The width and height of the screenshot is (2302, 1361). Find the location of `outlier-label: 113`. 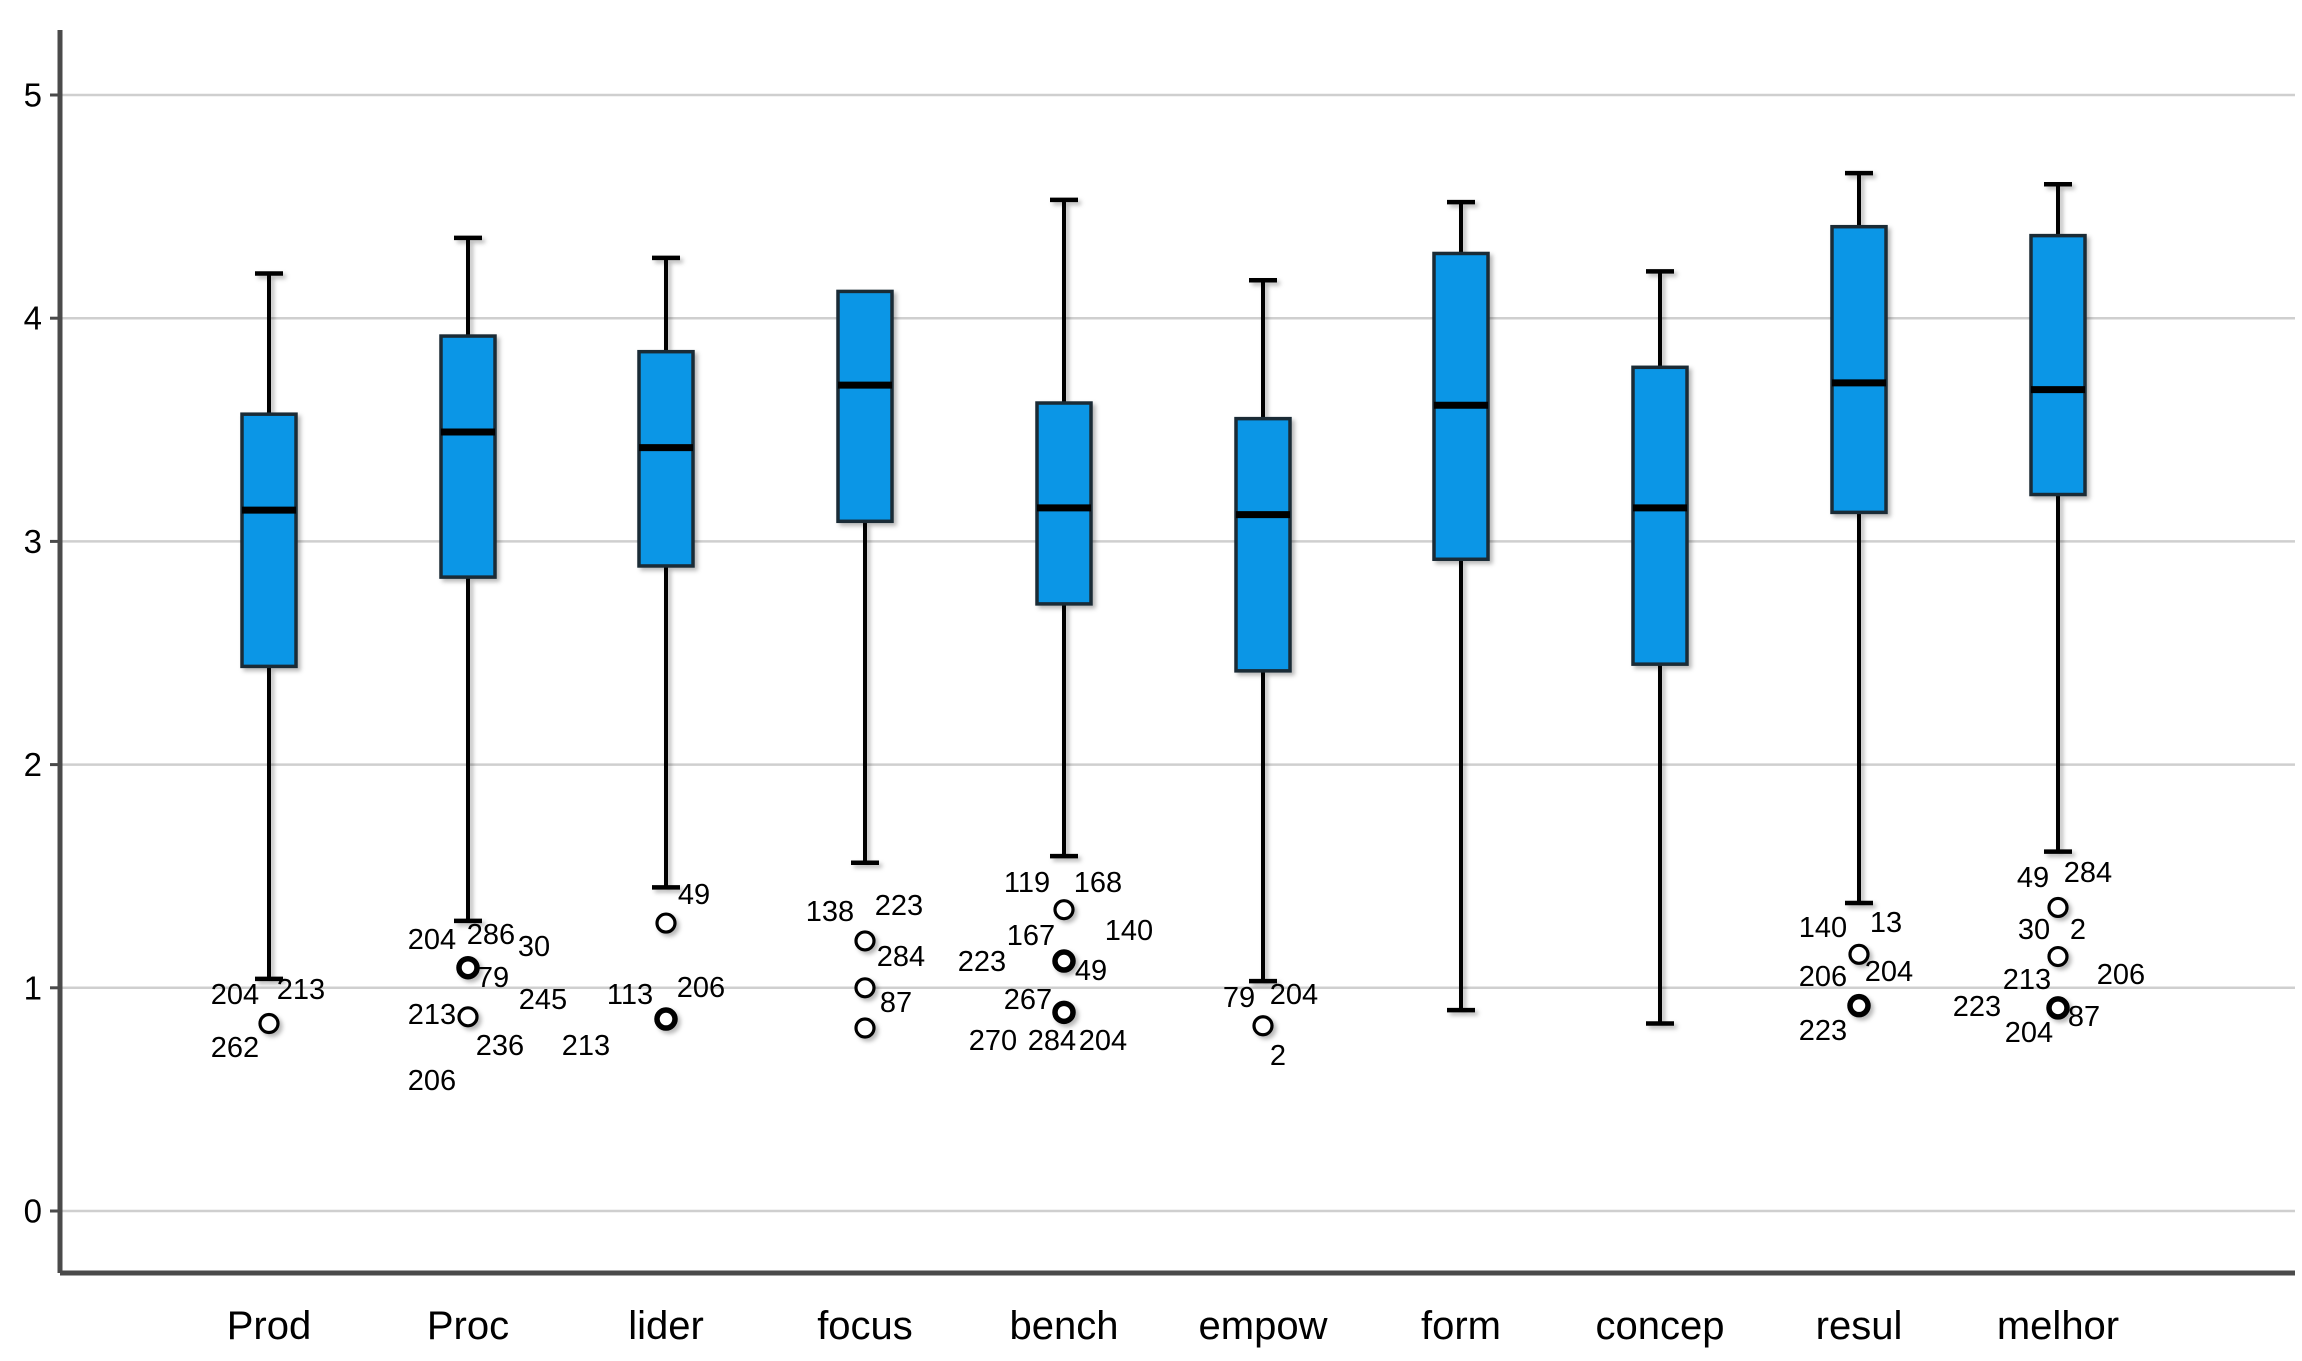

outlier-label: 113 is located at coordinates (630, 995).